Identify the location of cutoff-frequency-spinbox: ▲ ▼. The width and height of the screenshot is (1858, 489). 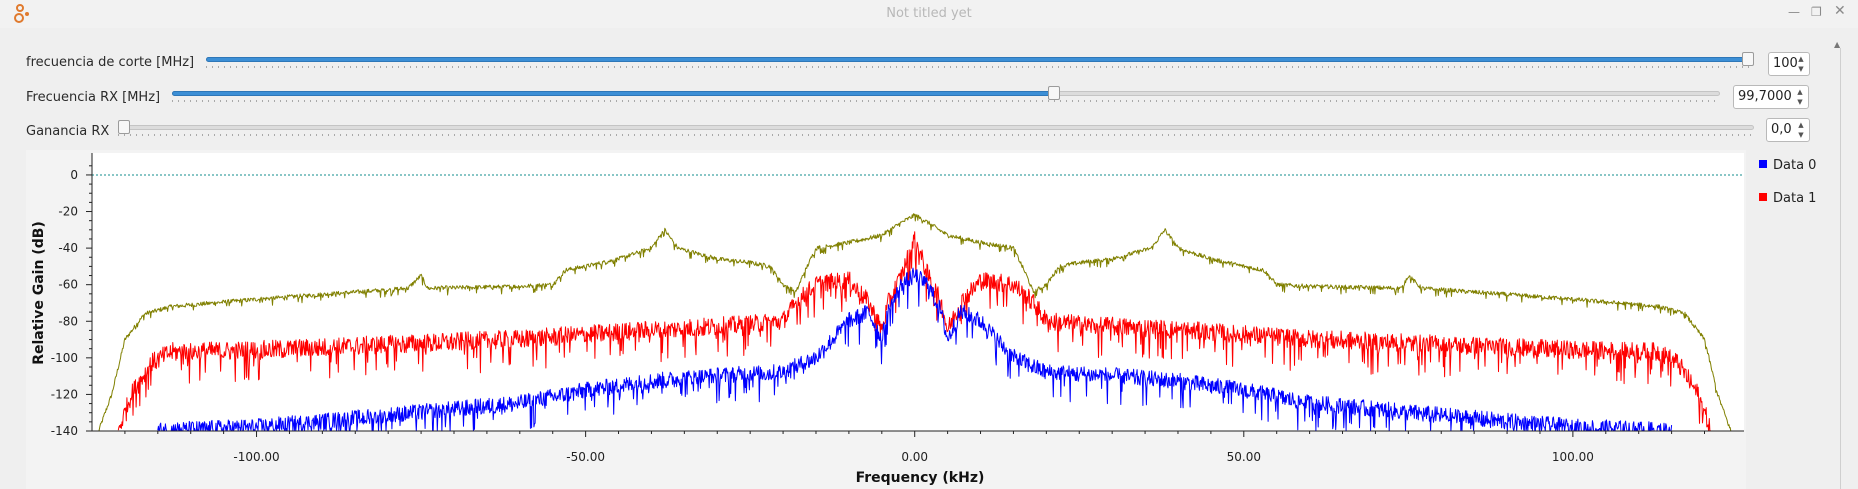
(1789, 64).